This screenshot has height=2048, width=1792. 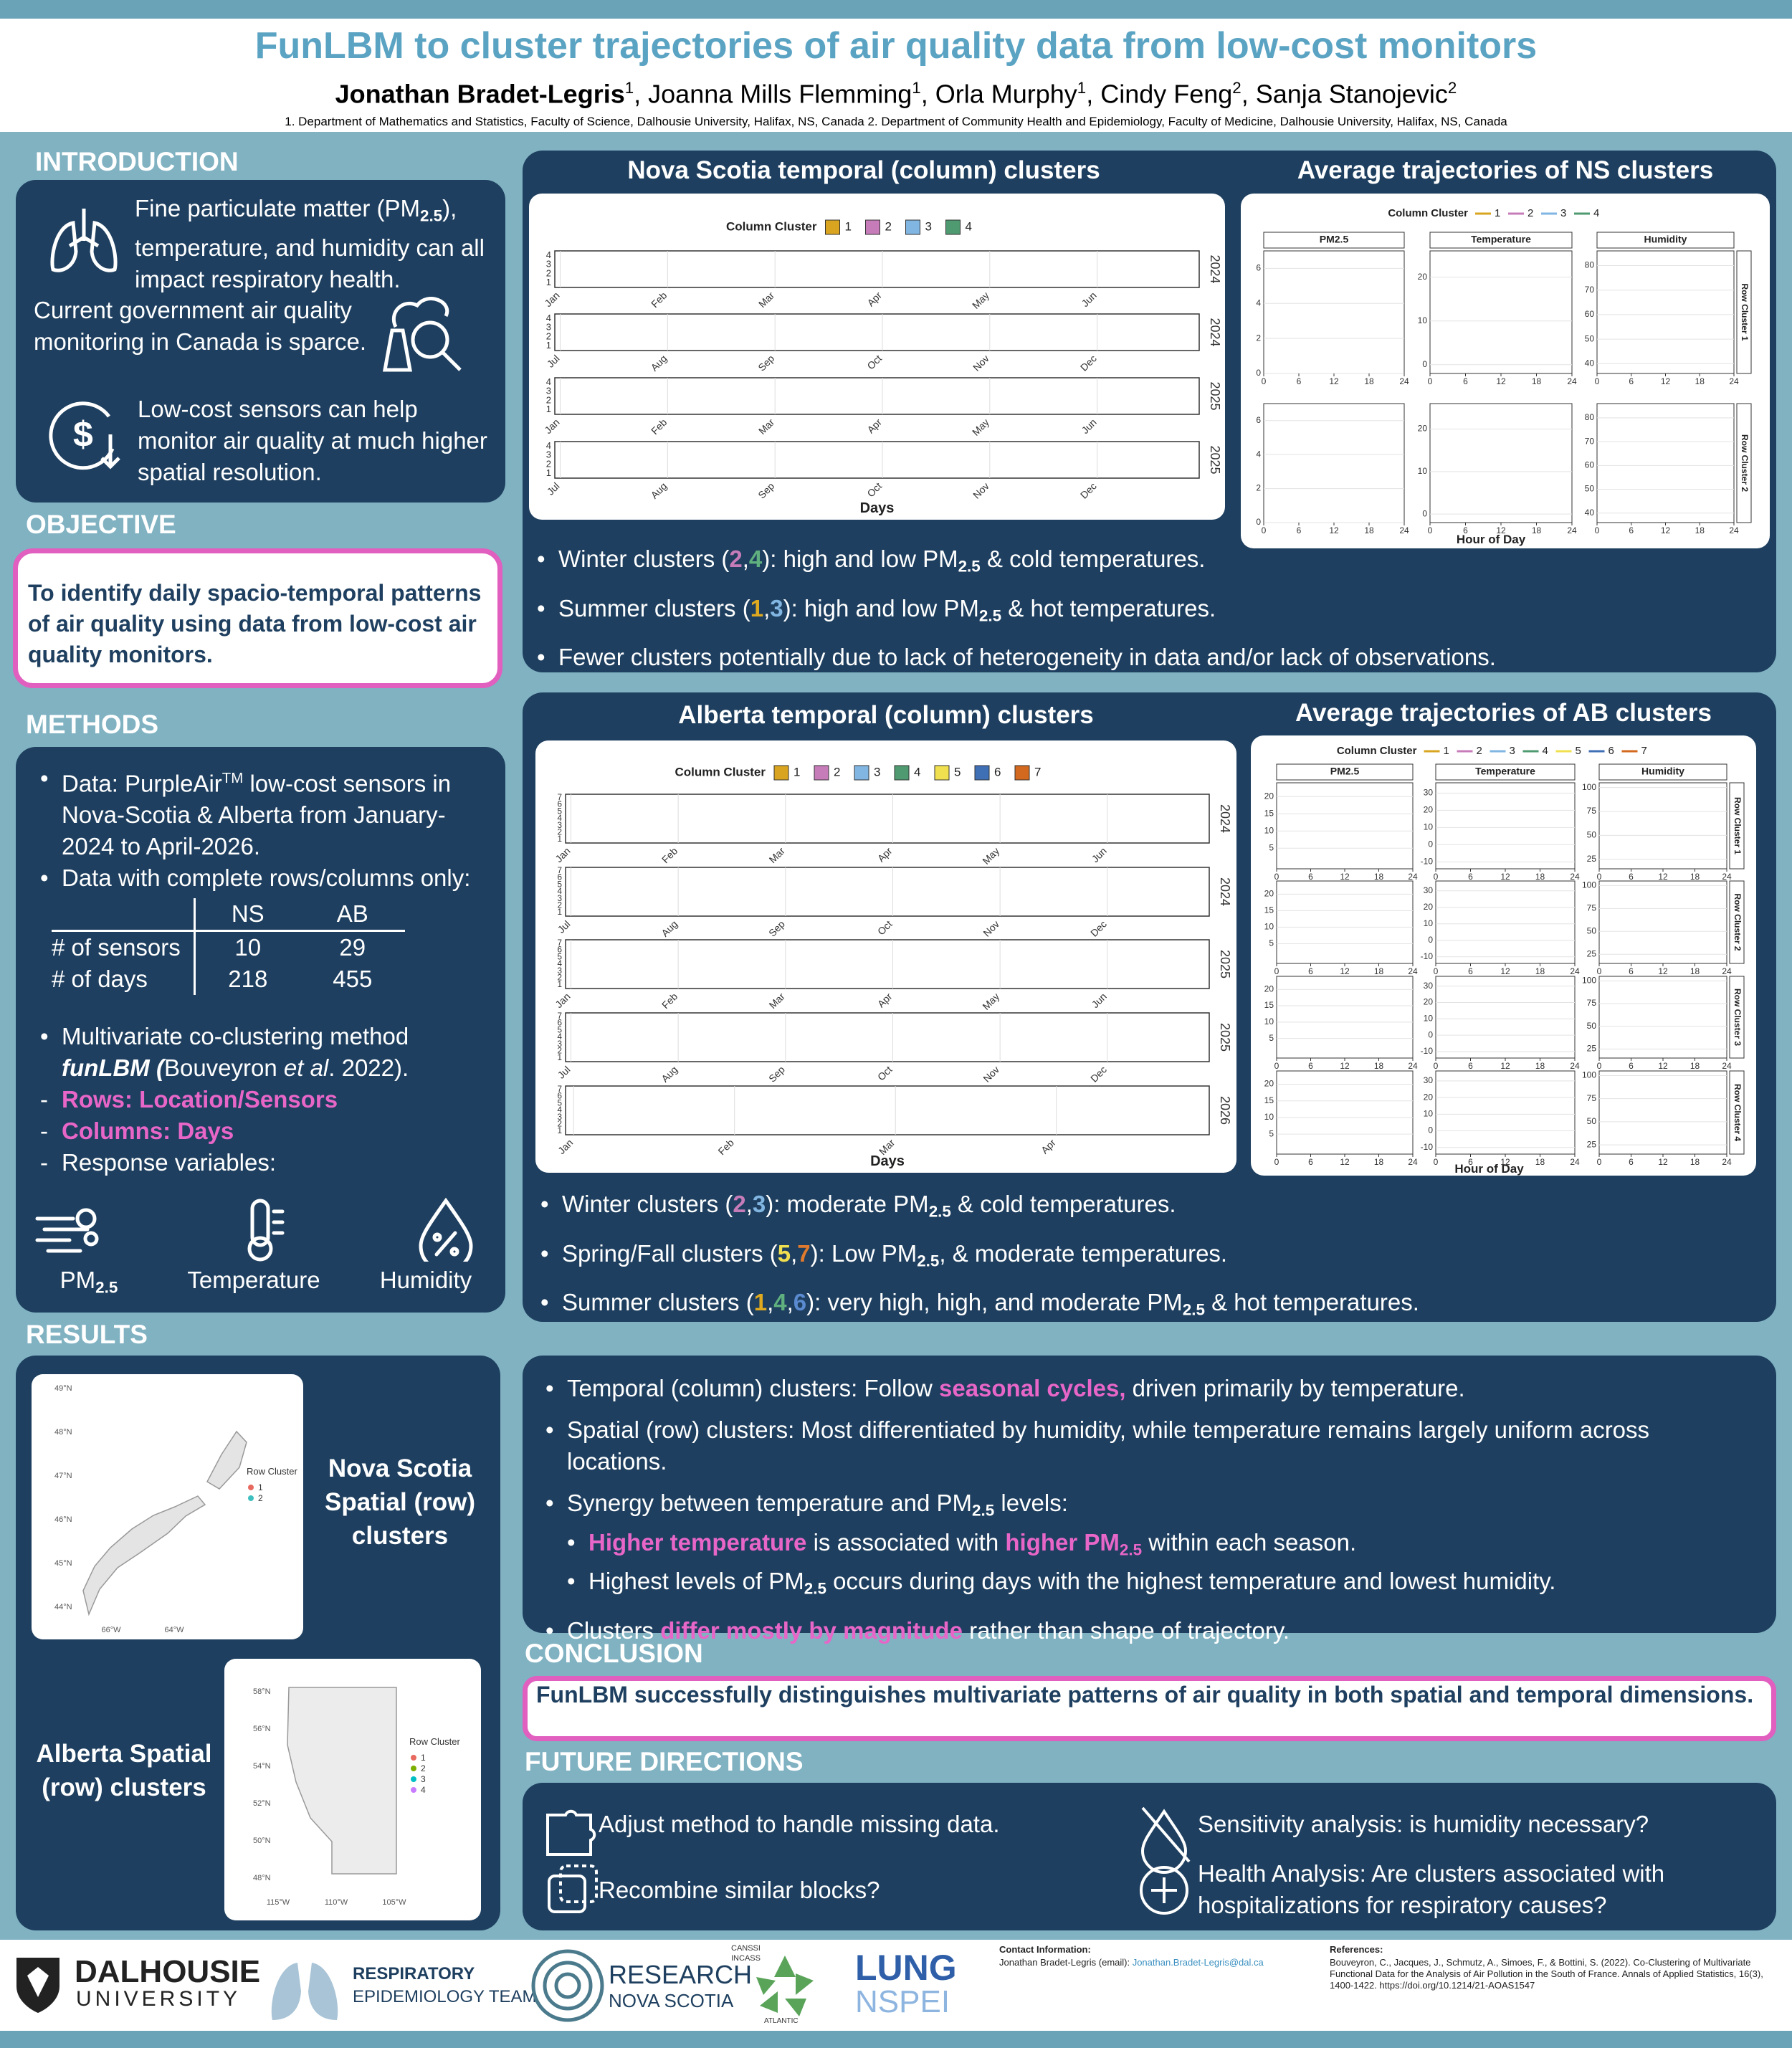 What do you see at coordinates (1045, 1949) in the screenshot?
I see `contact-heading: Contact Information:` at bounding box center [1045, 1949].